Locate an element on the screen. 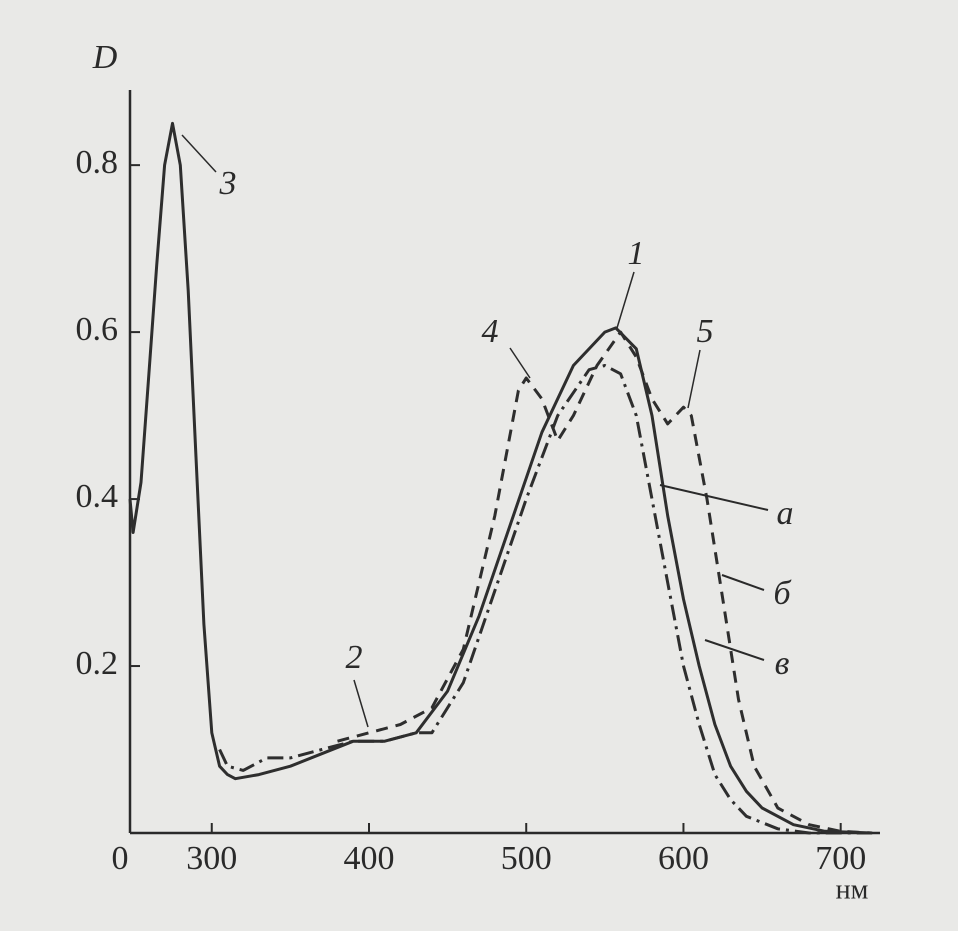 This screenshot has height=931, width=958. y-tick-label: 0.8 is located at coordinates (97, 162).